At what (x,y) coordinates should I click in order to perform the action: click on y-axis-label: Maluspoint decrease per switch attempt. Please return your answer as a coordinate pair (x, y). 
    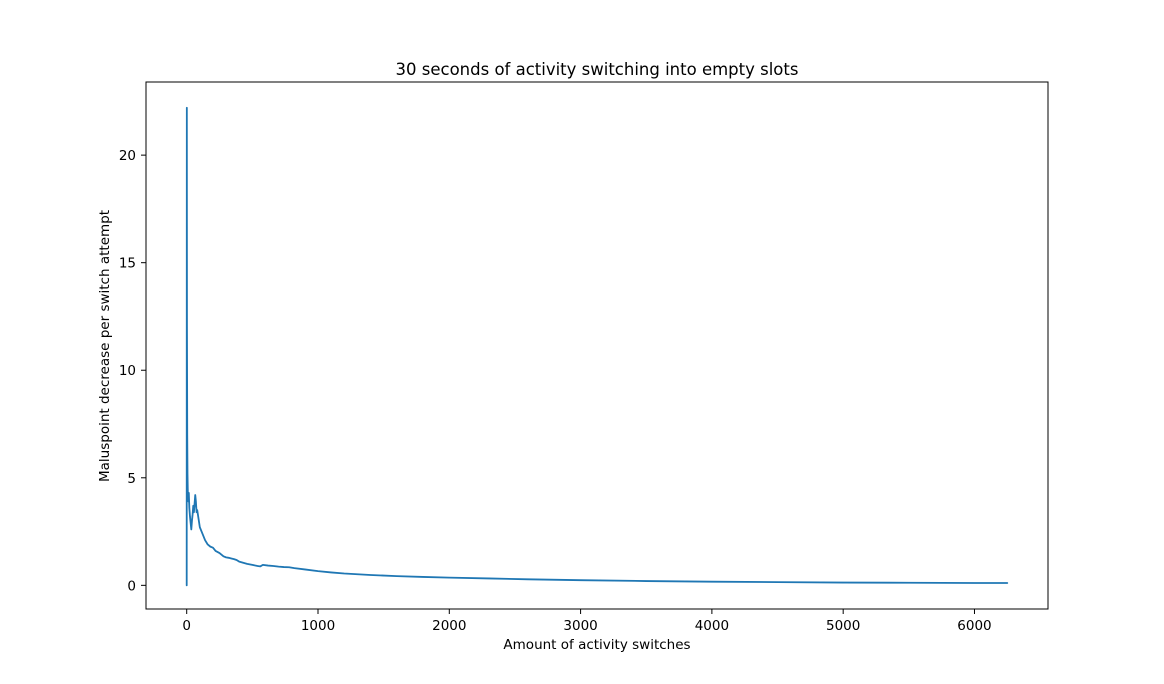
    Looking at the image, I should click on (105, 346).